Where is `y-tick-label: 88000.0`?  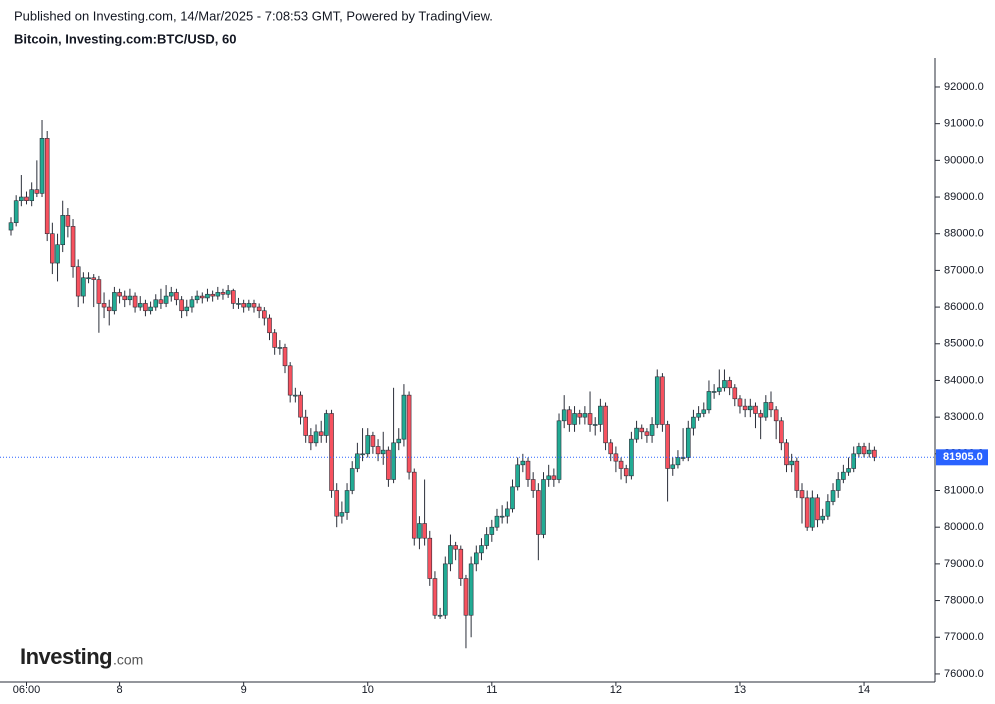 y-tick-label: 88000.0 is located at coordinates (964, 234).